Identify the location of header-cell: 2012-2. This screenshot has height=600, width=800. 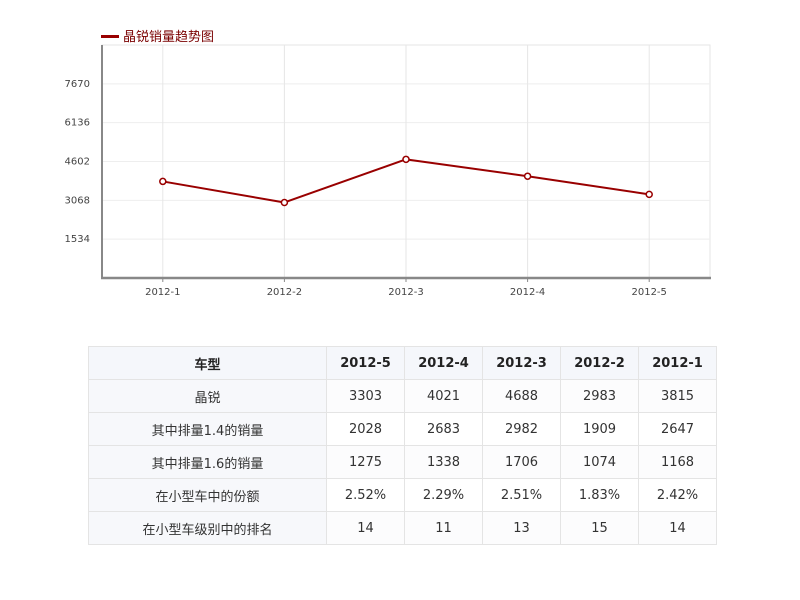
(599, 363).